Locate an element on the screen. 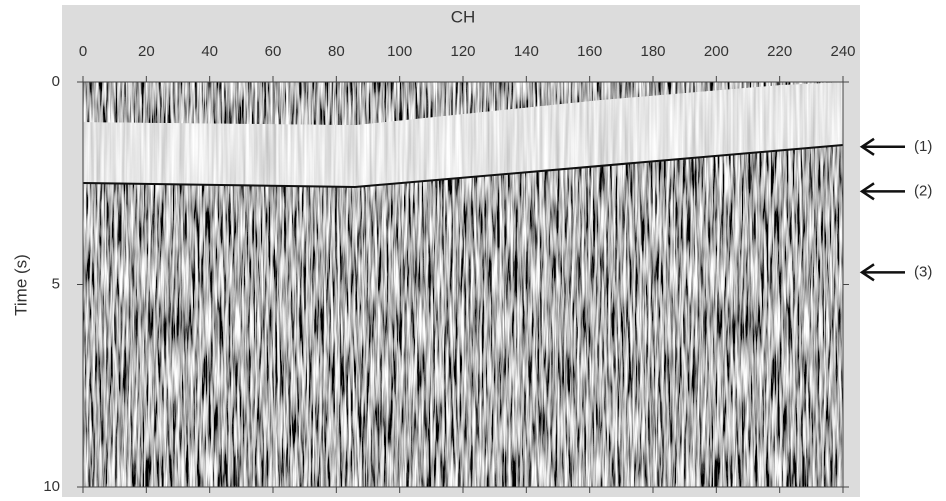 The width and height of the screenshot is (946, 501). x-tick-label: 120 is located at coordinates (462, 51).